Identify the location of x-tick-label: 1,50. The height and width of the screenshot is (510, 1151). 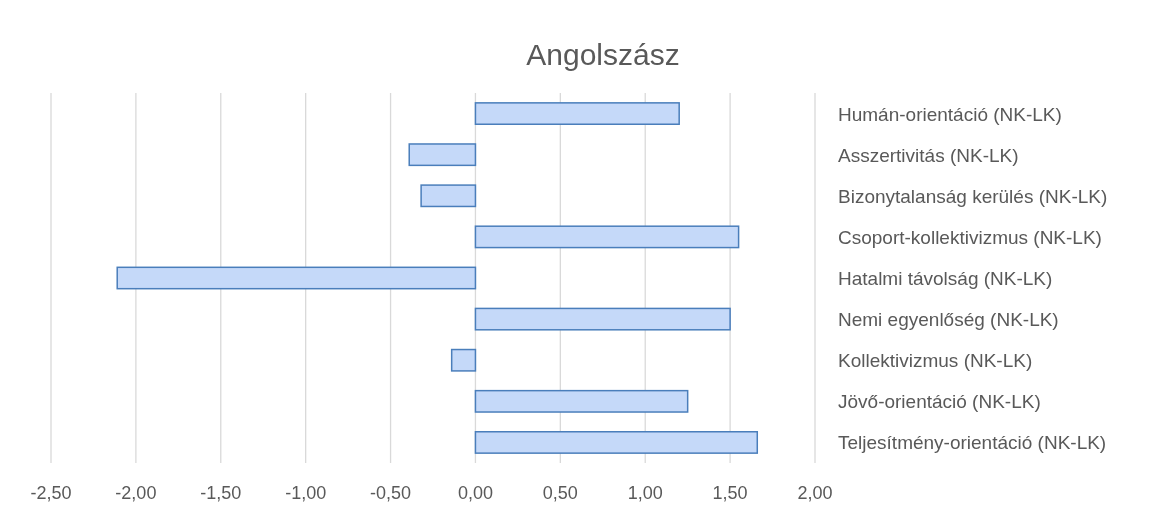
(730, 493).